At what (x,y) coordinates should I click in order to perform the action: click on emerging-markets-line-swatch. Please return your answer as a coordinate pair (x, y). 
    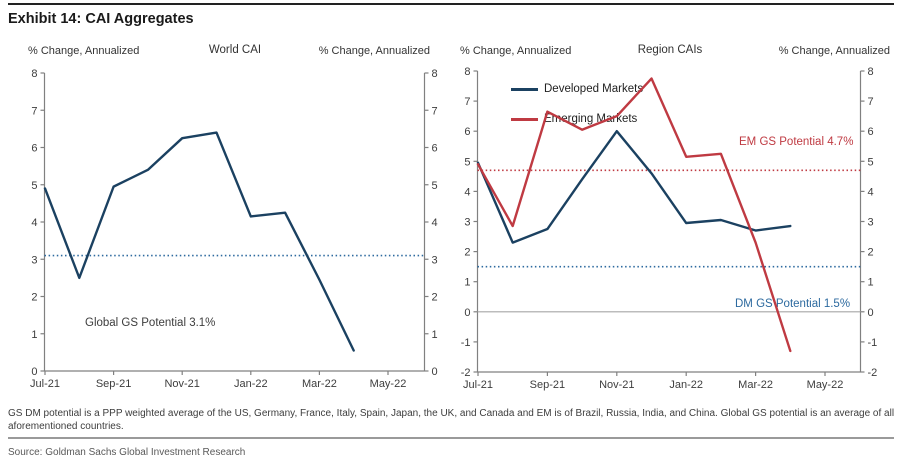
    Looking at the image, I should click on (524, 119).